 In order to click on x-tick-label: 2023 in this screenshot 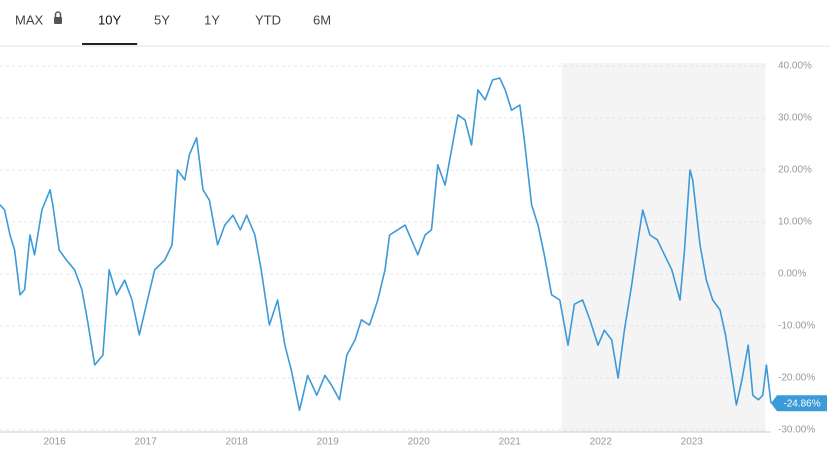, I will do `click(692, 442)`.